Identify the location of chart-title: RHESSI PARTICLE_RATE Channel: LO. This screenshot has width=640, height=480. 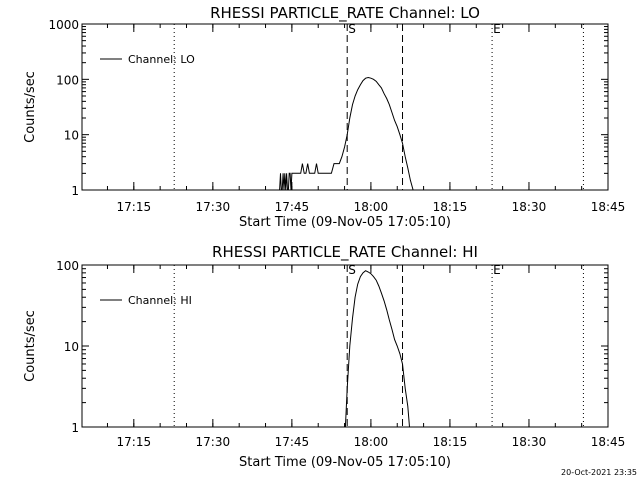
(345, 13).